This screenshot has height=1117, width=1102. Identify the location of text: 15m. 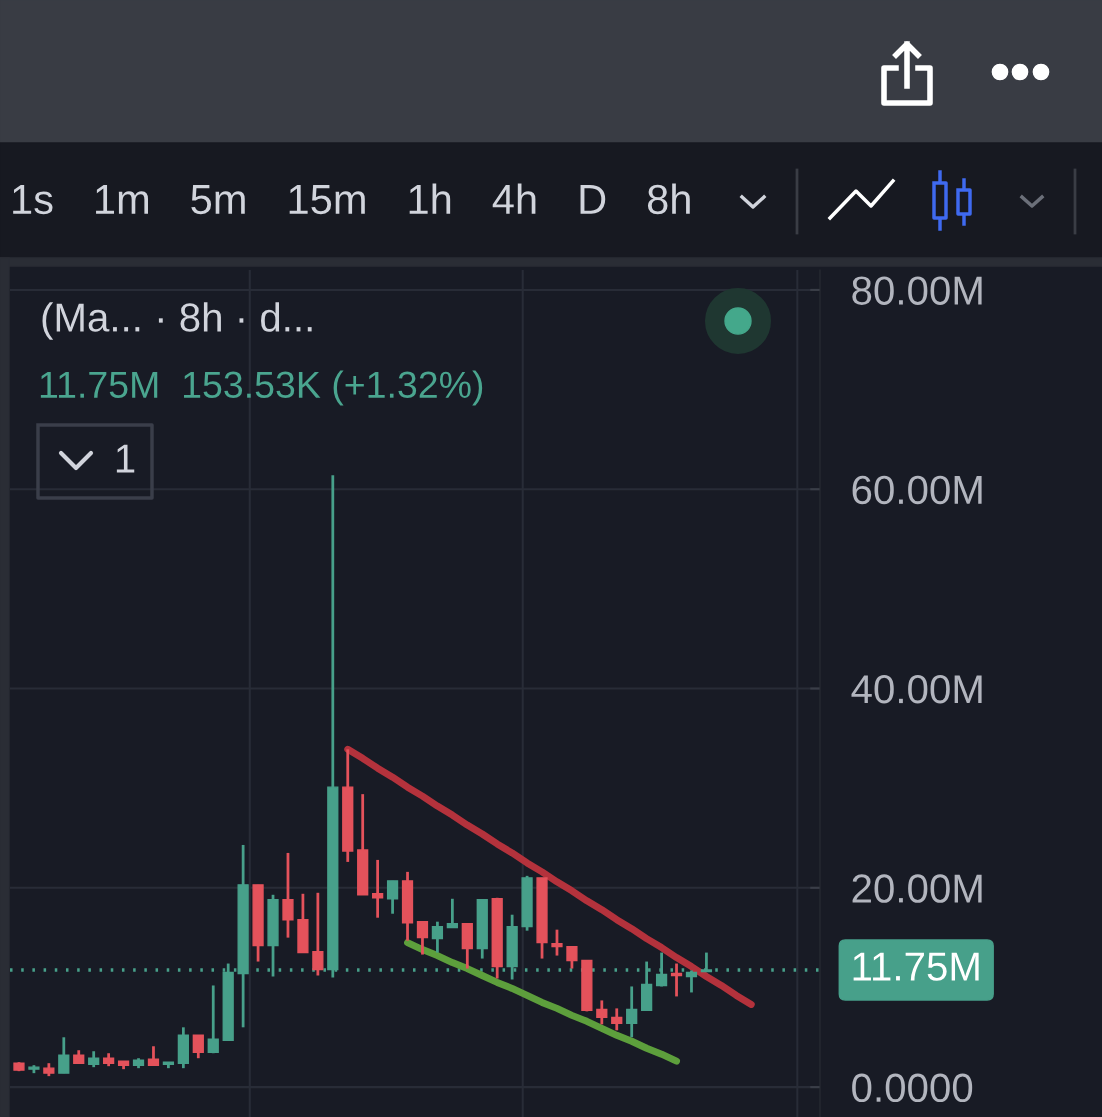
(327, 200).